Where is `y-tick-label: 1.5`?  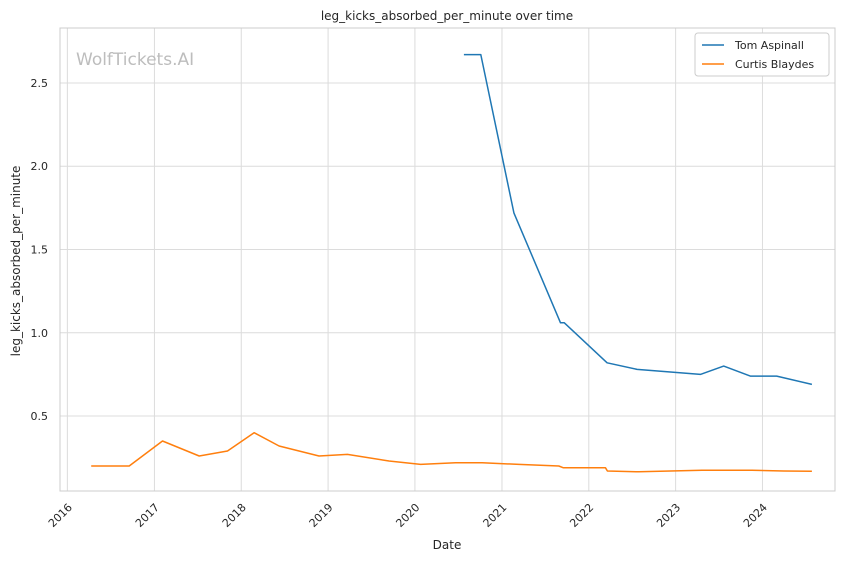
y-tick-label: 1.5 is located at coordinates (40, 250).